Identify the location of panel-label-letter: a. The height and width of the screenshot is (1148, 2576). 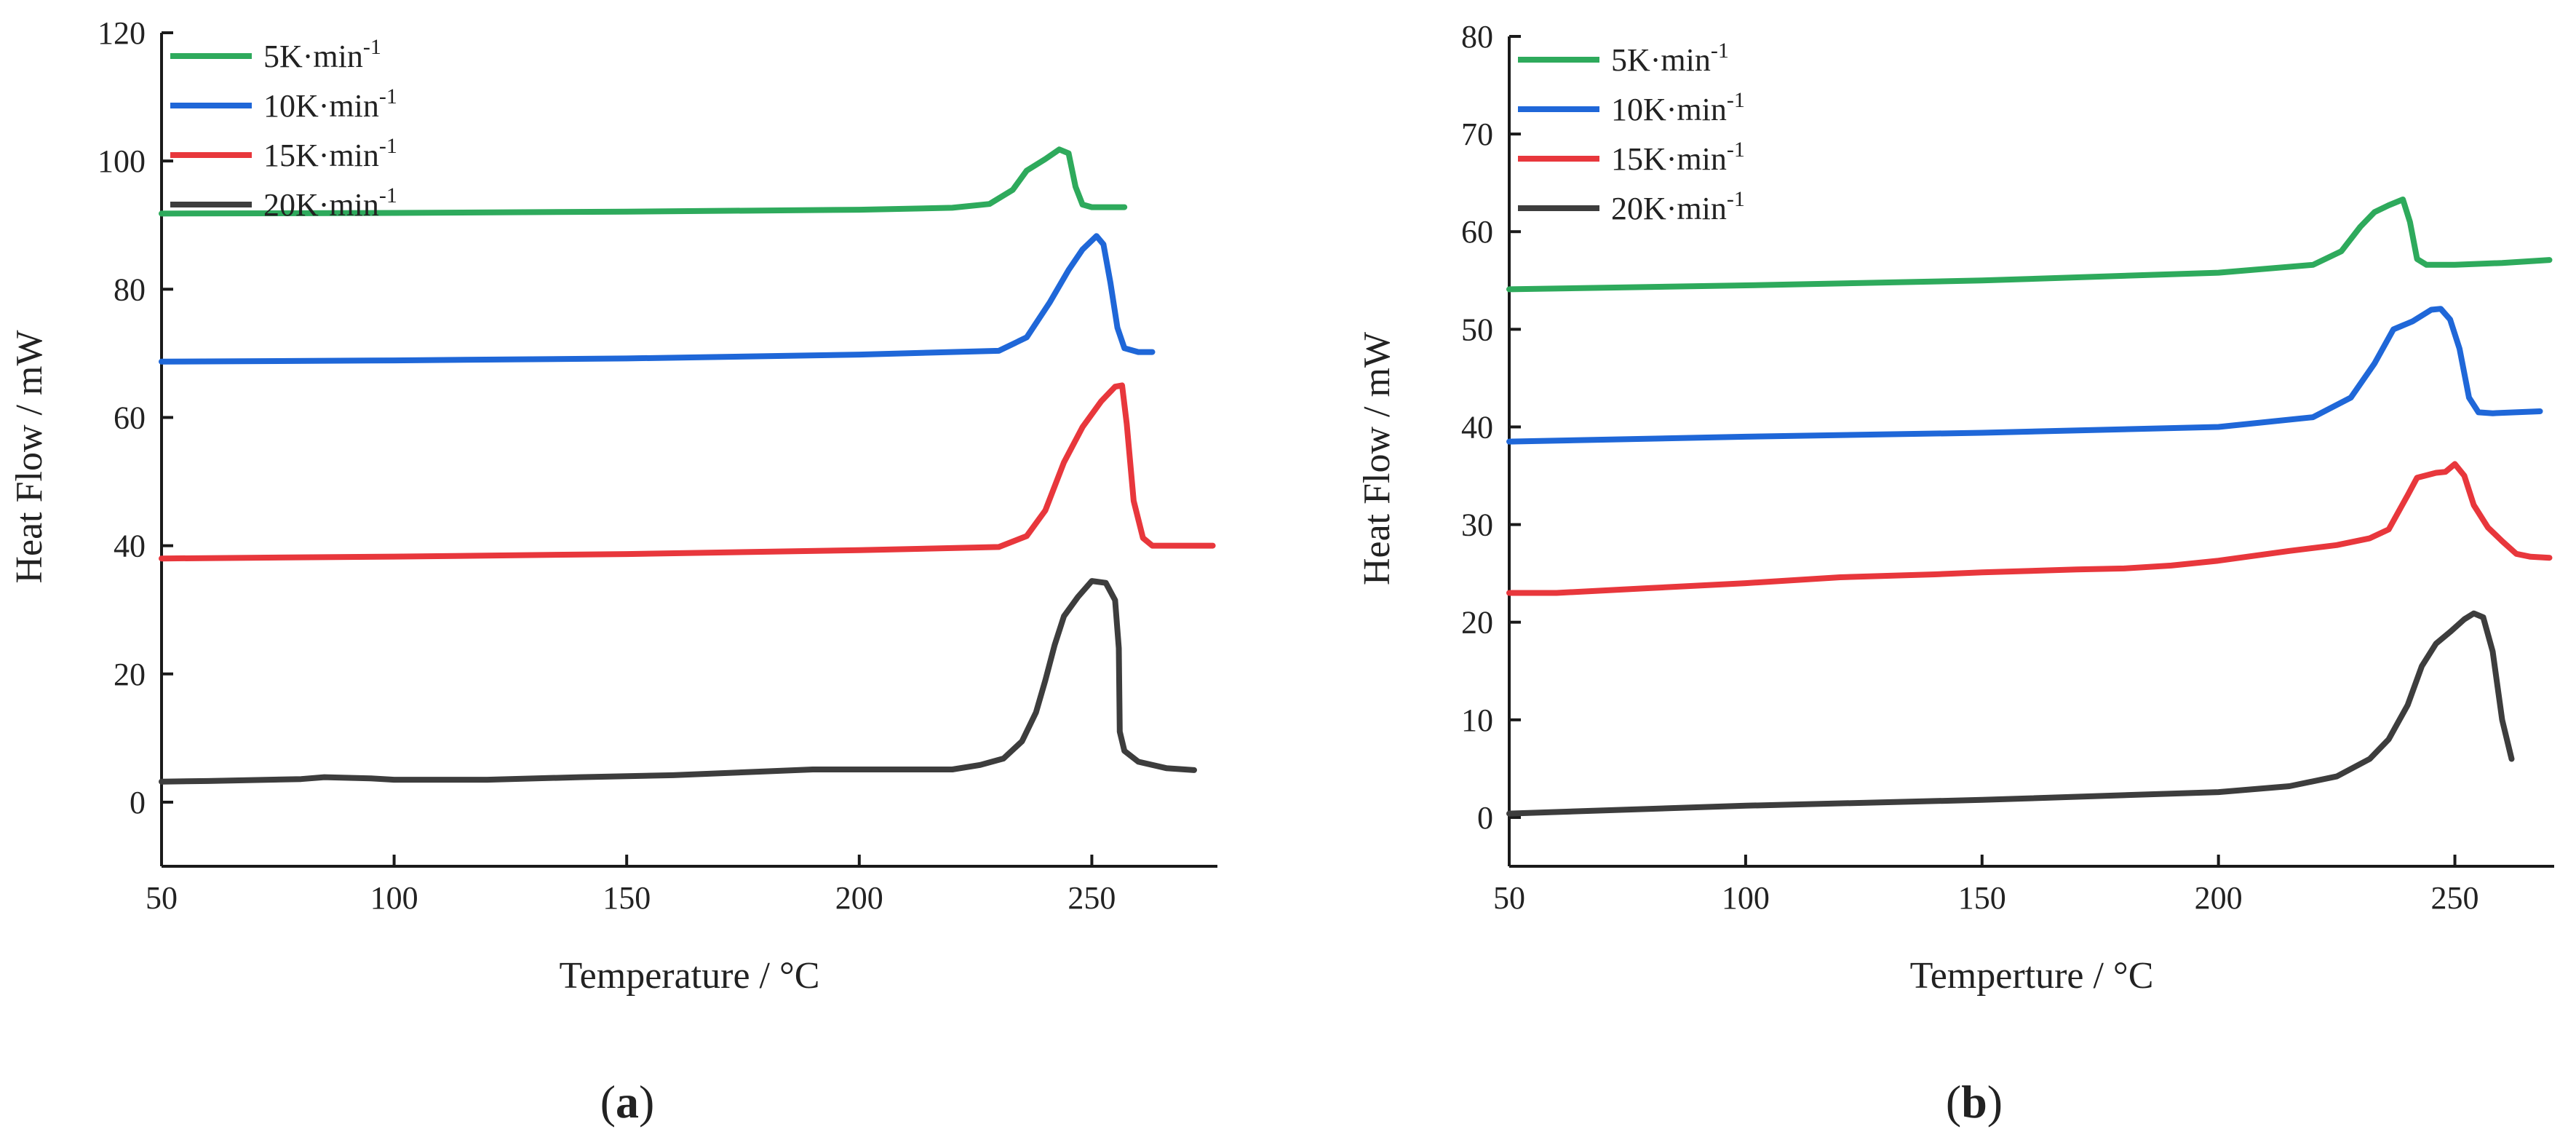
(627, 1102).